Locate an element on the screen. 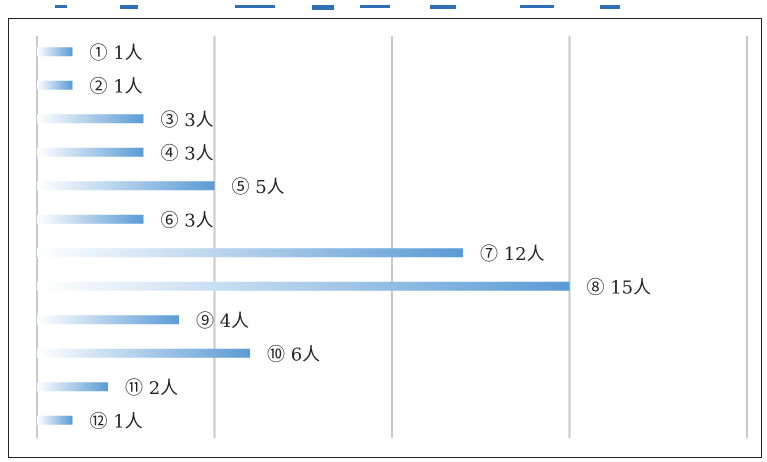 Image resolution: width=767 pixels, height=462 pixels. data-label-9: ⑨ 4人 is located at coordinates (222, 321).